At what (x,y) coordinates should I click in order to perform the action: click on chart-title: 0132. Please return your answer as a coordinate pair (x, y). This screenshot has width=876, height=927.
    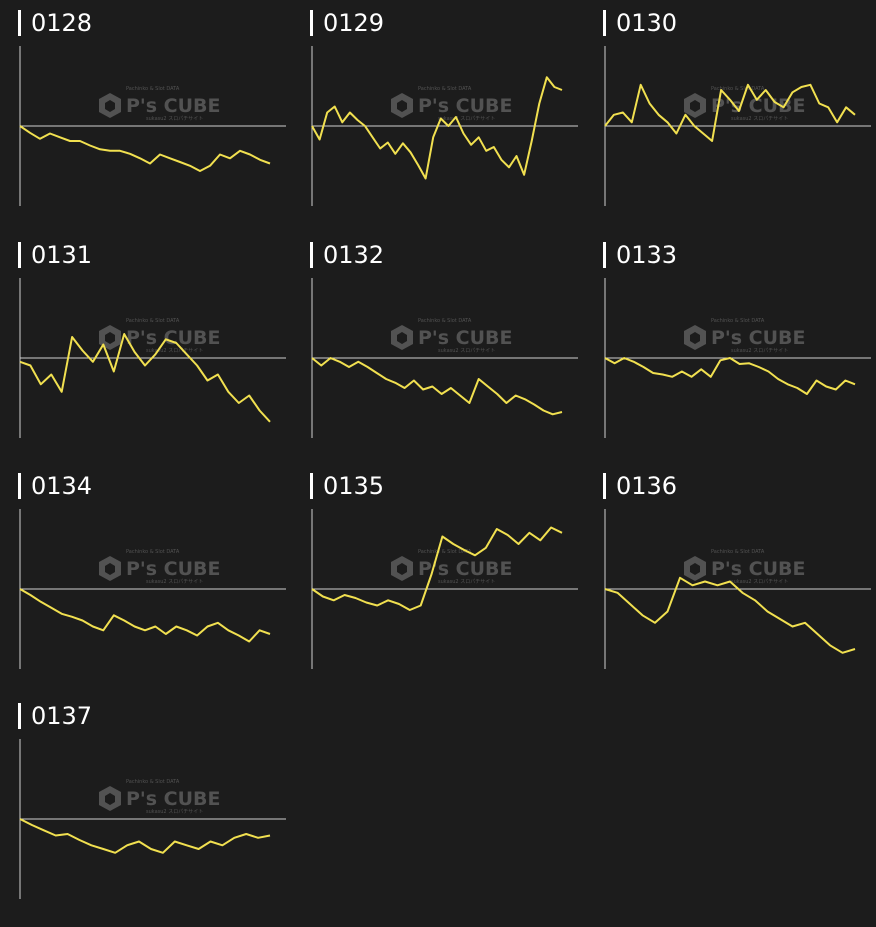
    Looking at the image, I should click on (354, 255).